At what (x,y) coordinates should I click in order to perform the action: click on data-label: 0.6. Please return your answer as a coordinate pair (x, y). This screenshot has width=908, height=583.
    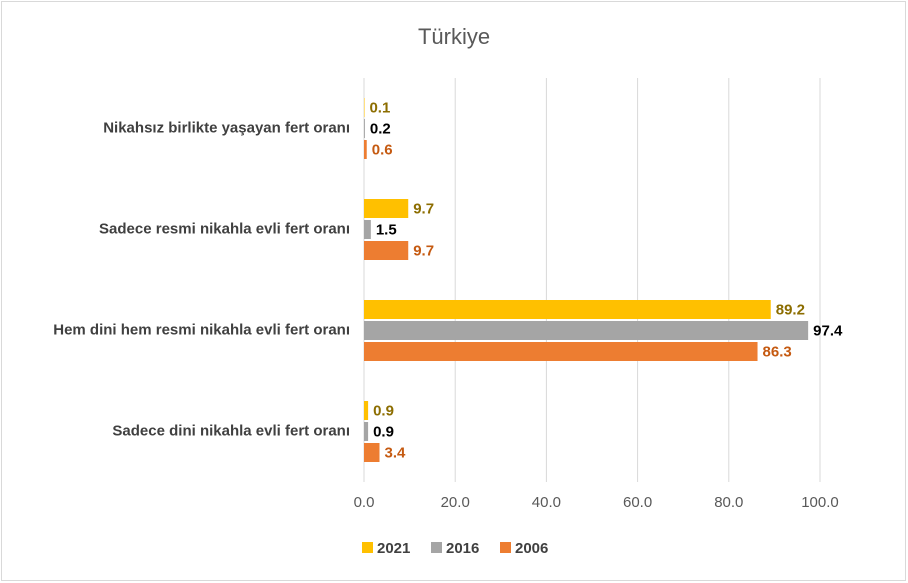
    Looking at the image, I should click on (382, 149).